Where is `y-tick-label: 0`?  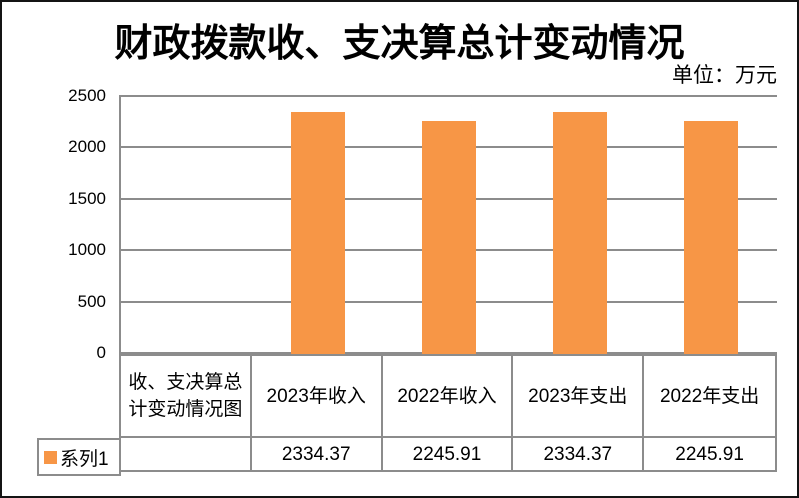
y-tick-label: 0 is located at coordinates (101, 352).